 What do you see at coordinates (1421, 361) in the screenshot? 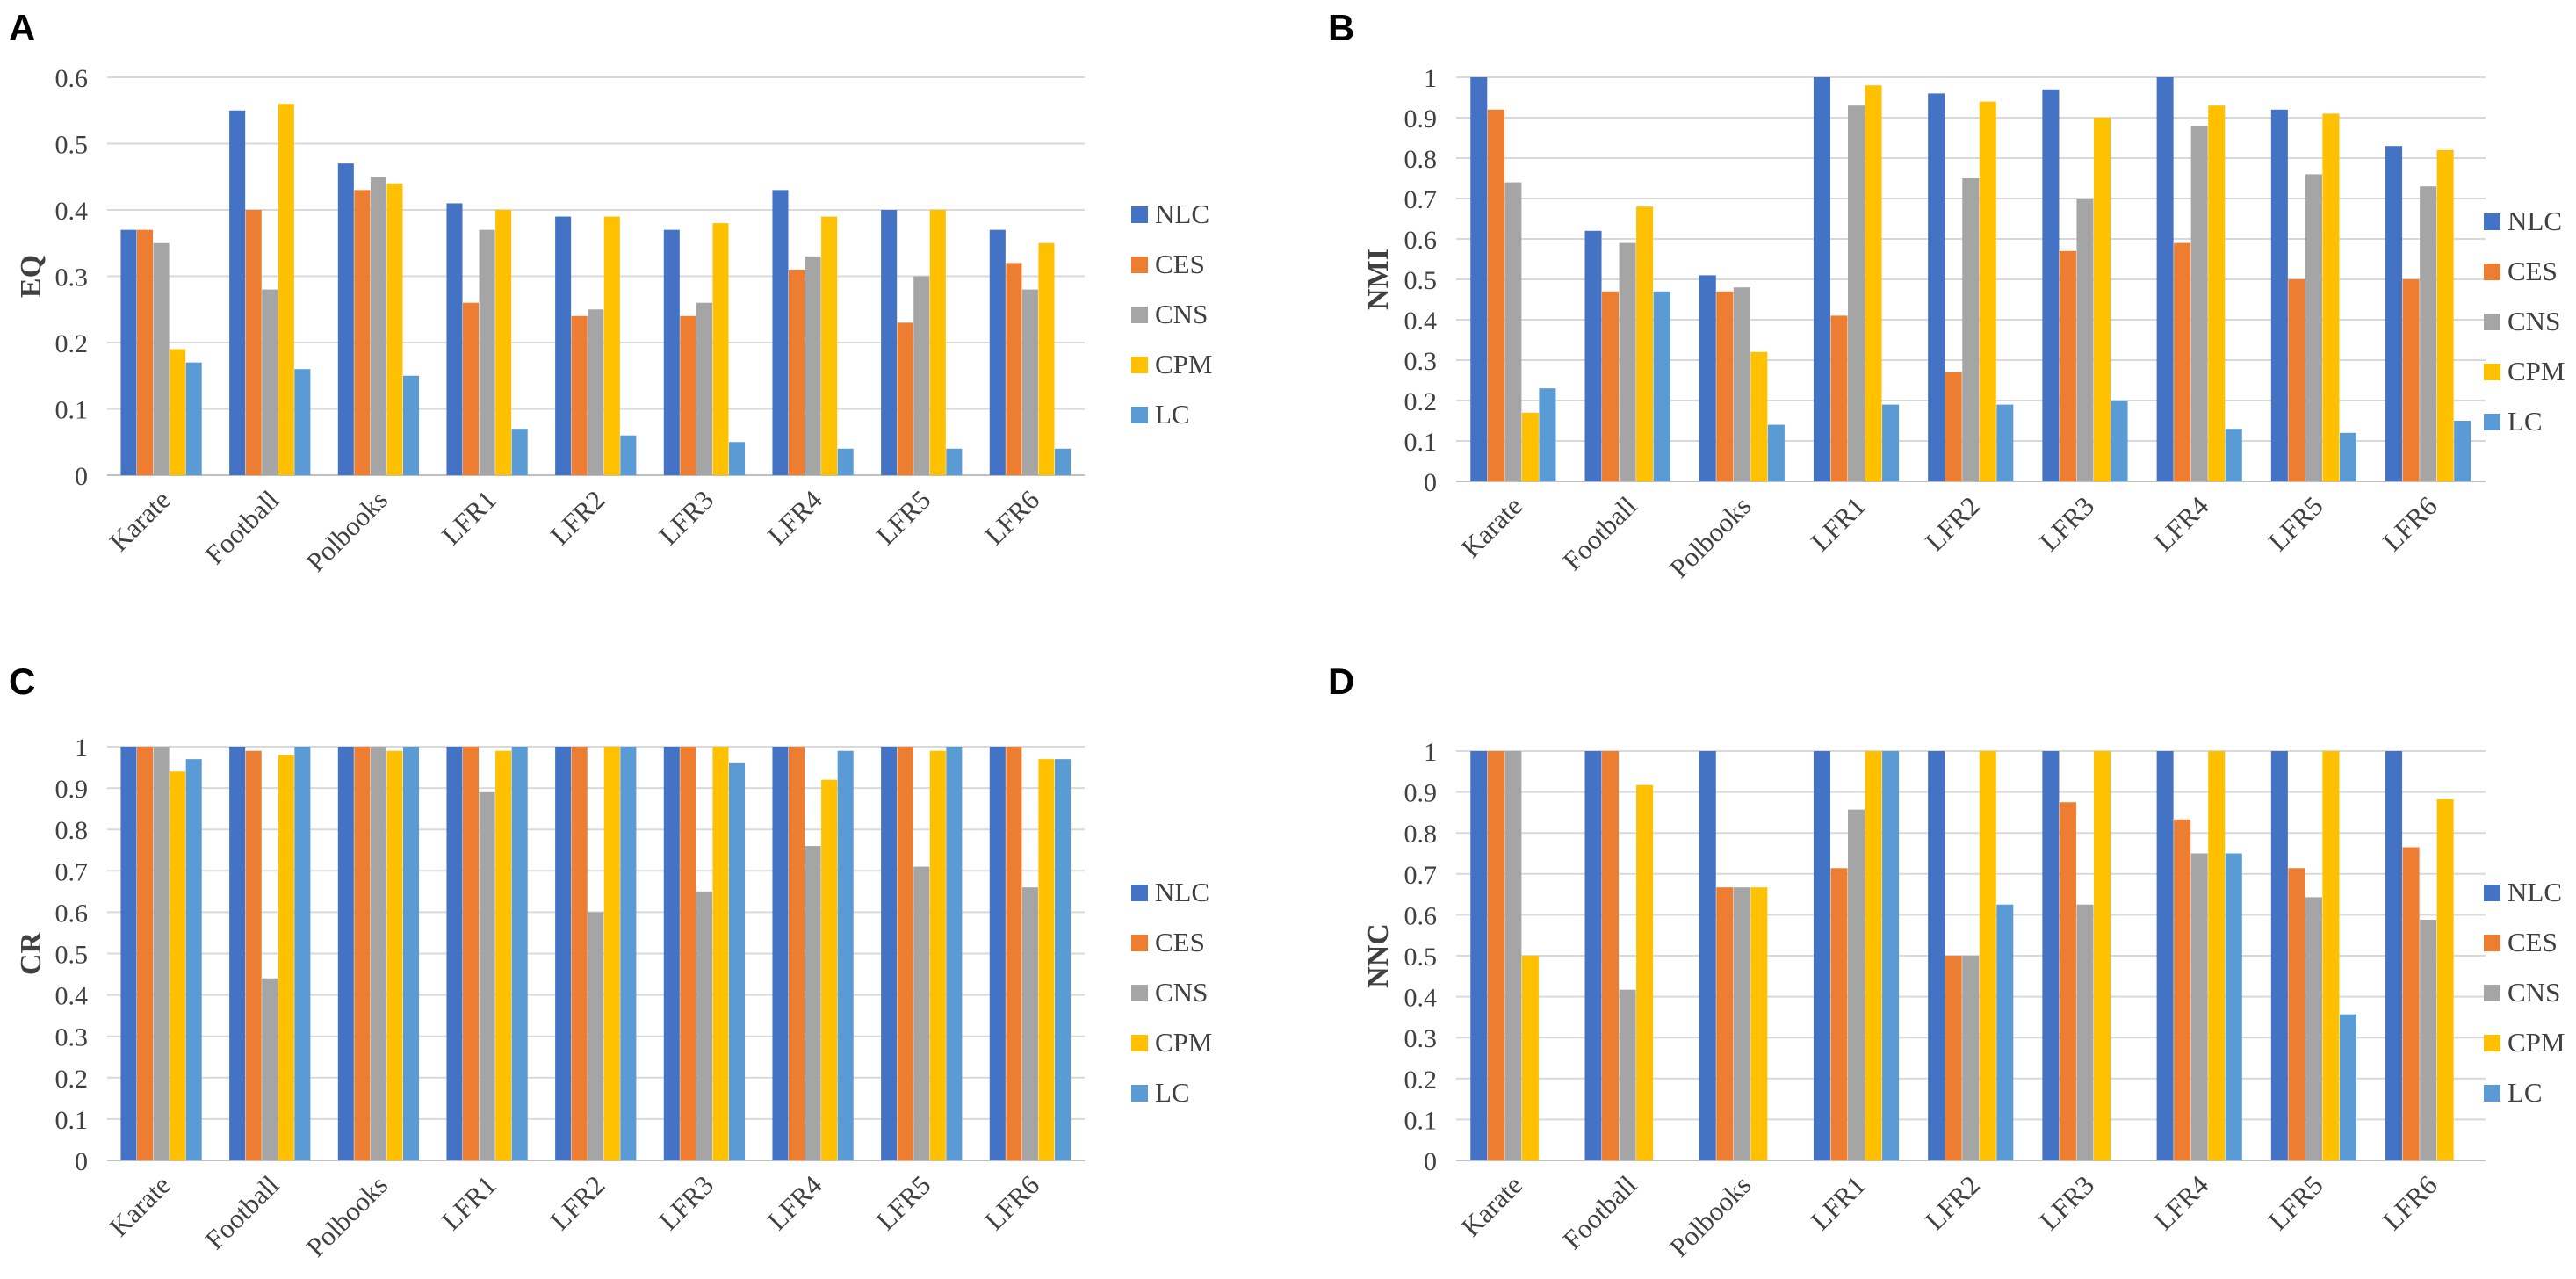
I see `y-tick-label: 0.3` at bounding box center [1421, 361].